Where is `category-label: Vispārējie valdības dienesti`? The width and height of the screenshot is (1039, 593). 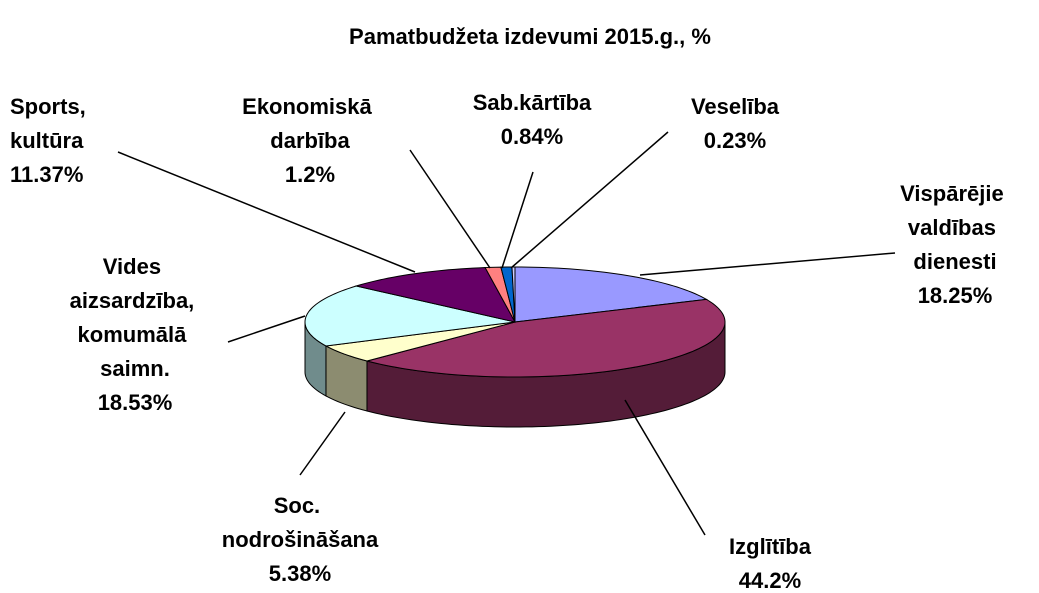 category-label: Vispārējie valdības dienesti is located at coordinates (955, 227).